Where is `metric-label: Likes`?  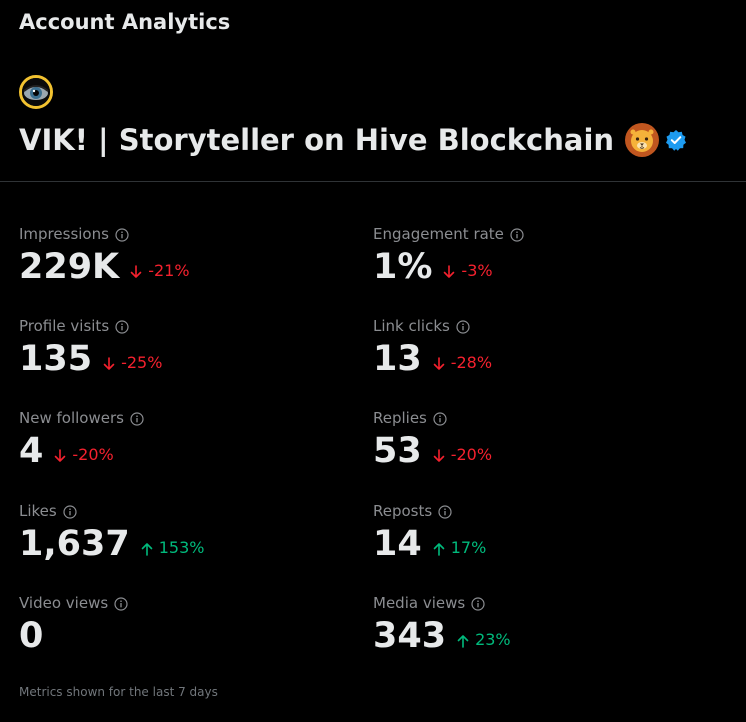 metric-label: Likes is located at coordinates (38, 511).